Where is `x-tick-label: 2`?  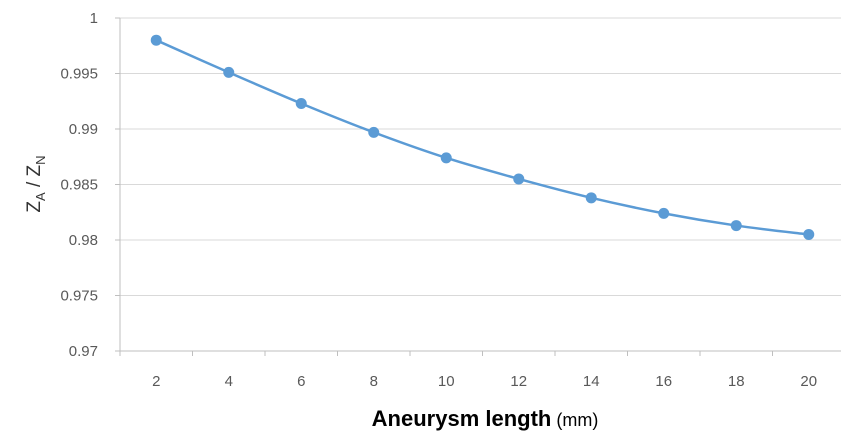
x-tick-label: 2 is located at coordinates (156, 381).